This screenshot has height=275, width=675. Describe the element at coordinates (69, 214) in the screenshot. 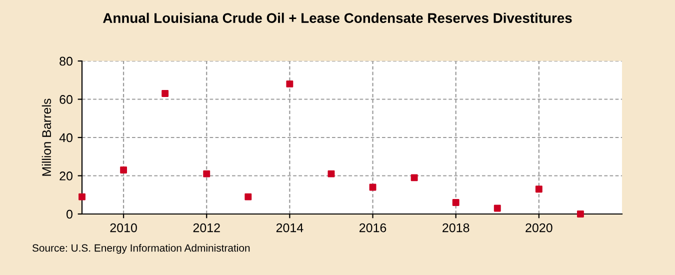

I see `y-tick-label: 0` at that location.